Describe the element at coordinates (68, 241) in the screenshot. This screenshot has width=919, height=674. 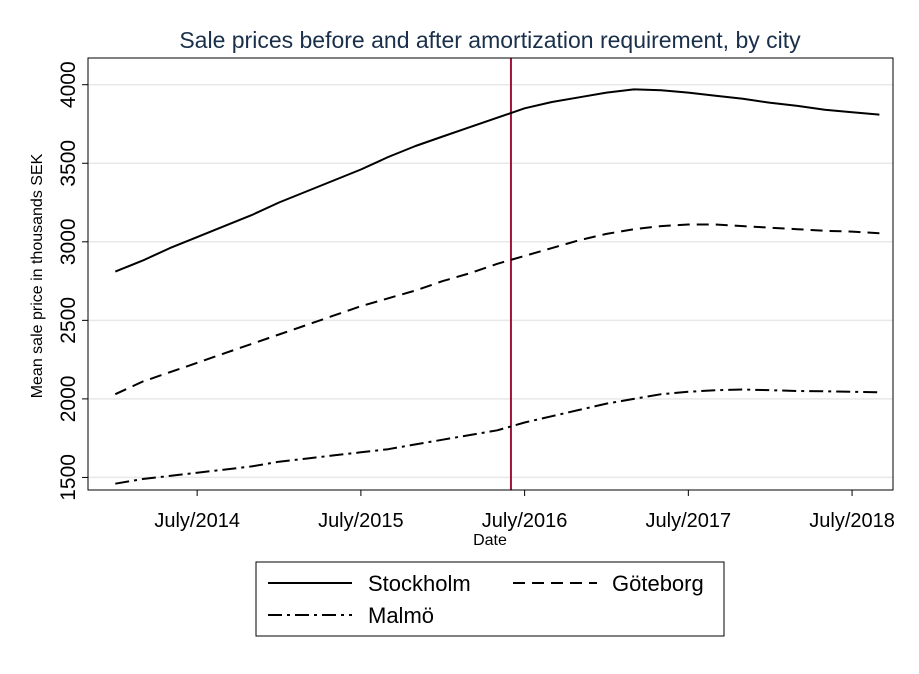
I see `y-tick-label: 3000` at that location.